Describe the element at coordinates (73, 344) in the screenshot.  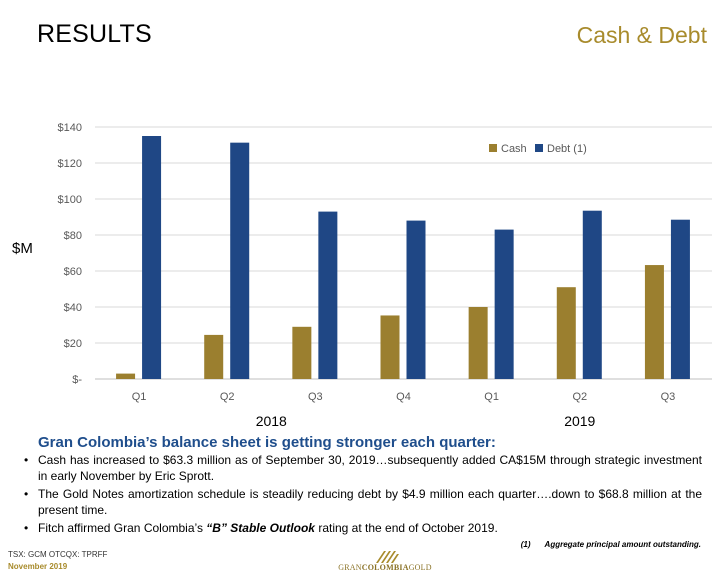
I see `y-tick-label: $20` at that location.